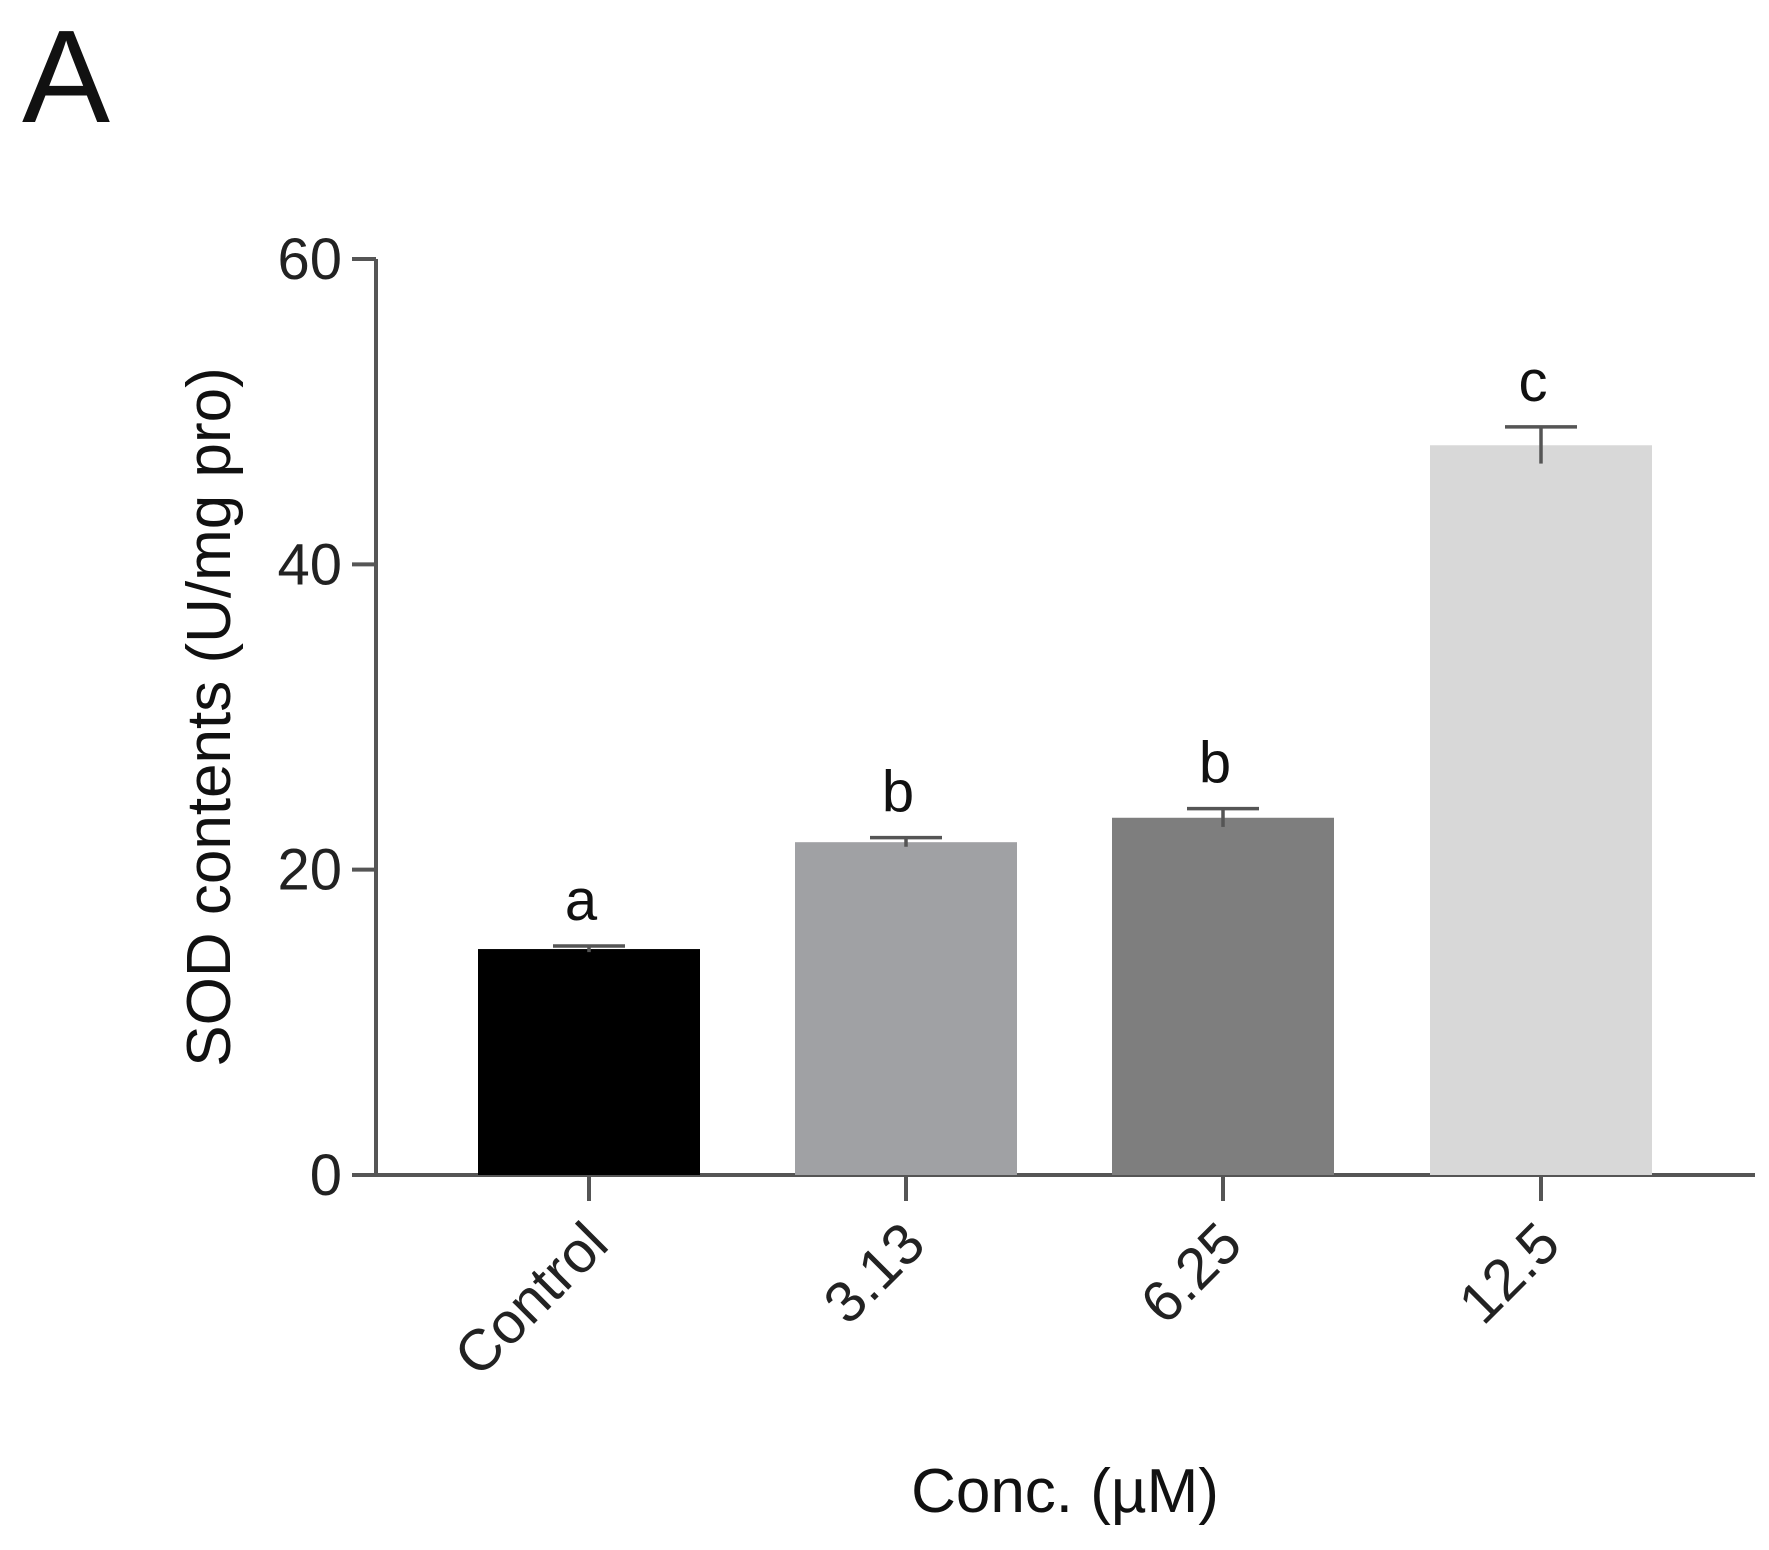 The height and width of the screenshot is (1550, 1769). Describe the element at coordinates (906, 1008) in the screenshot. I see `bar-3.13` at that location.